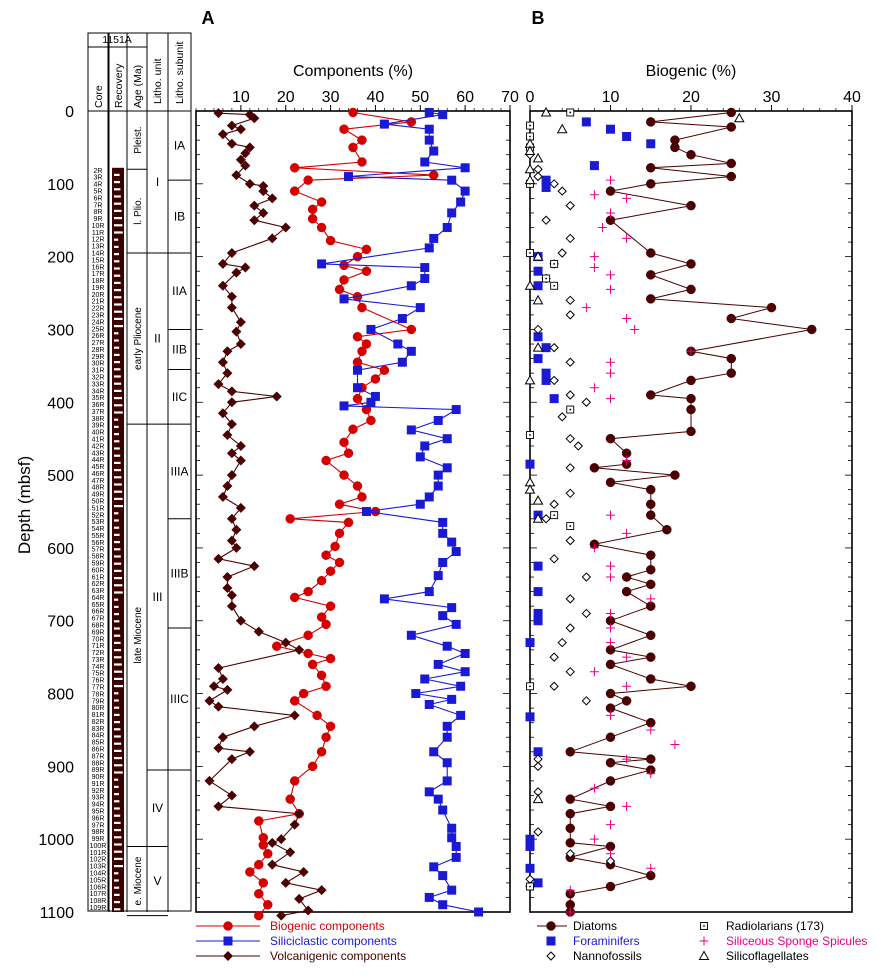 The height and width of the screenshot is (978, 880). Describe the element at coordinates (98, 612) in the screenshot. I see `core-label: 66R` at that location.